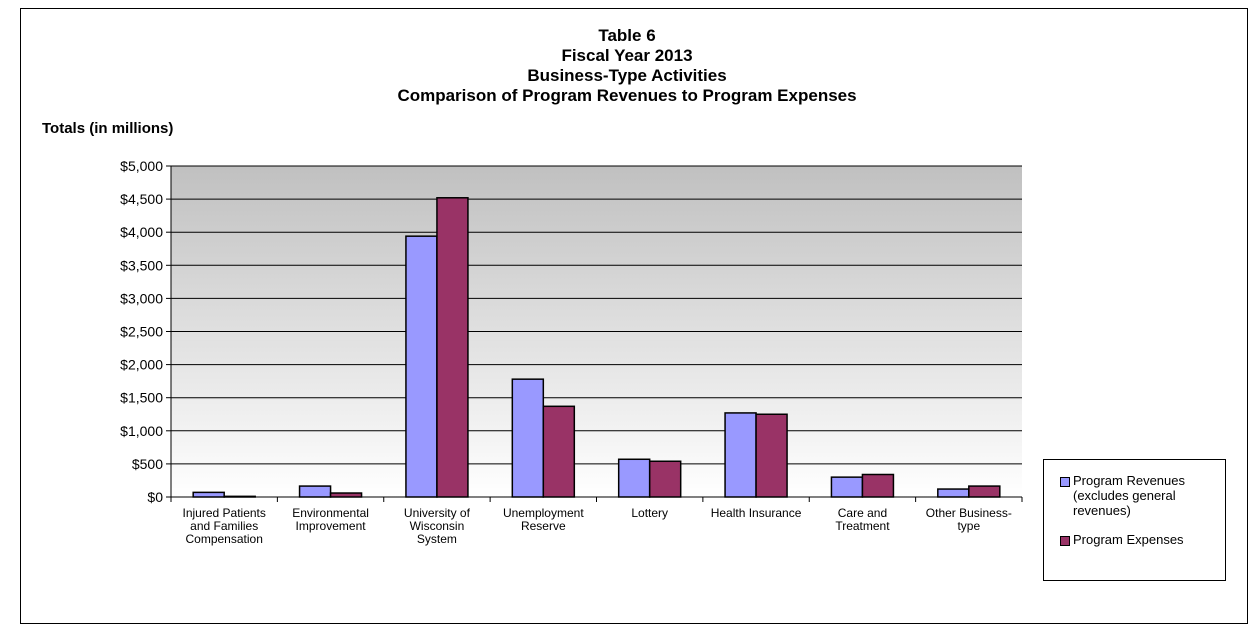  What do you see at coordinates (1102, 510) in the screenshot?
I see `legend-label-revenues-line: revenues)` at bounding box center [1102, 510].